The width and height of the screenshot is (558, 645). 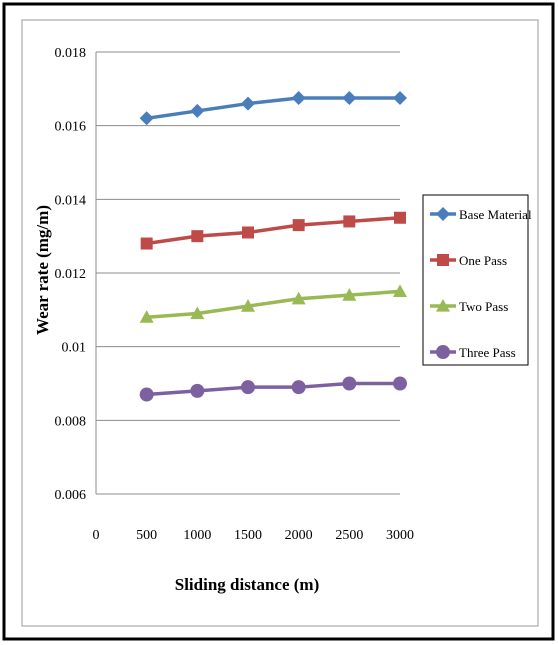 What do you see at coordinates (299, 535) in the screenshot?
I see `x-tick-label: 2000` at bounding box center [299, 535].